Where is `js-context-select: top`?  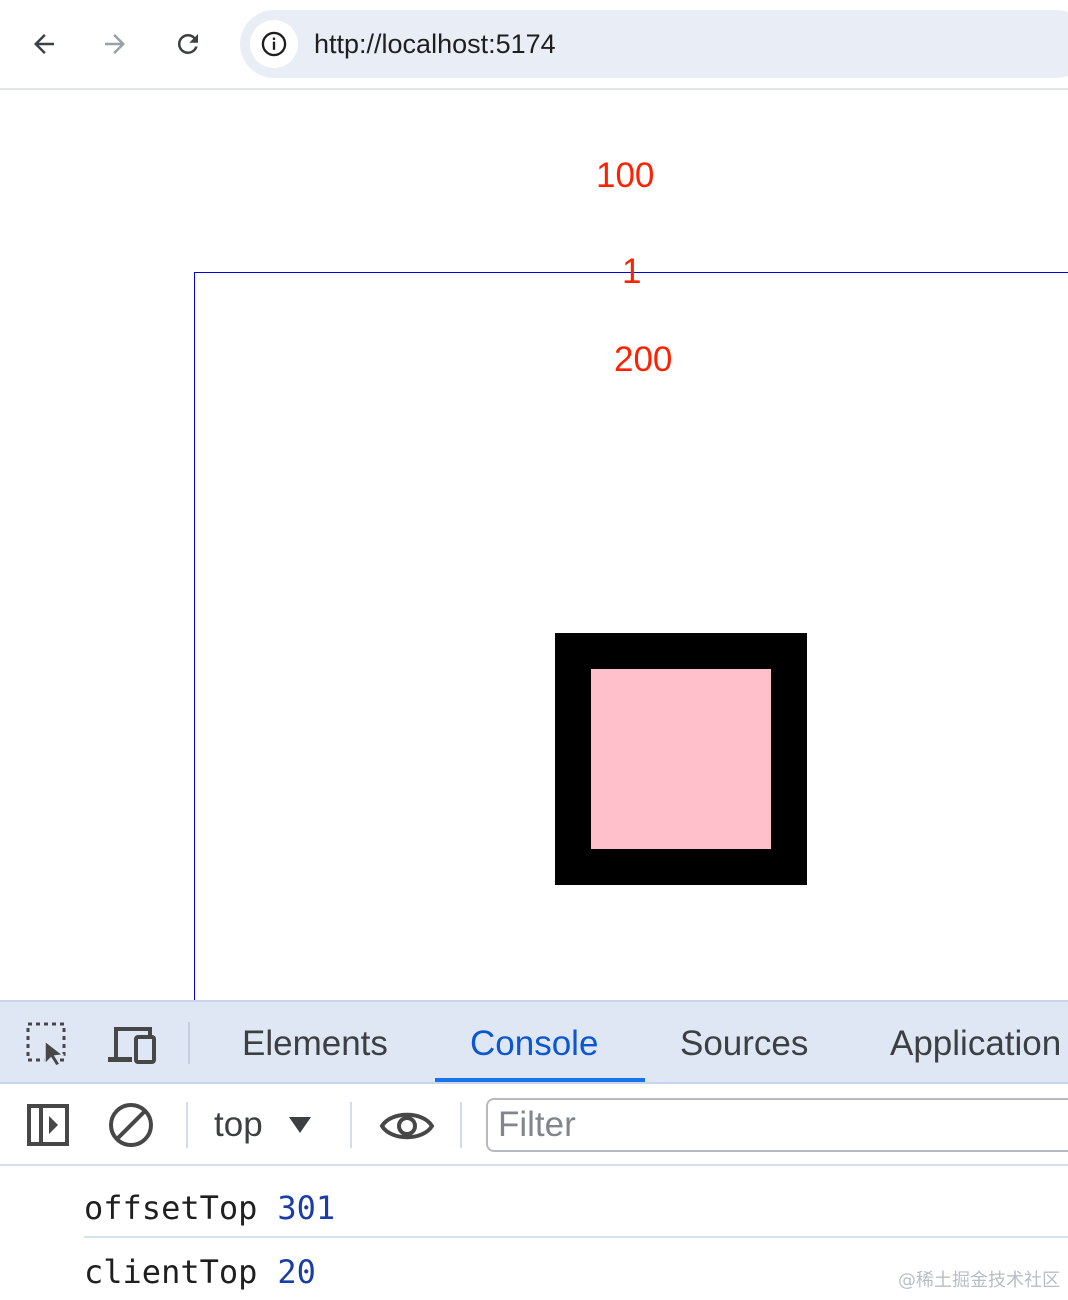
js-context-select: top is located at coordinates (262, 1125).